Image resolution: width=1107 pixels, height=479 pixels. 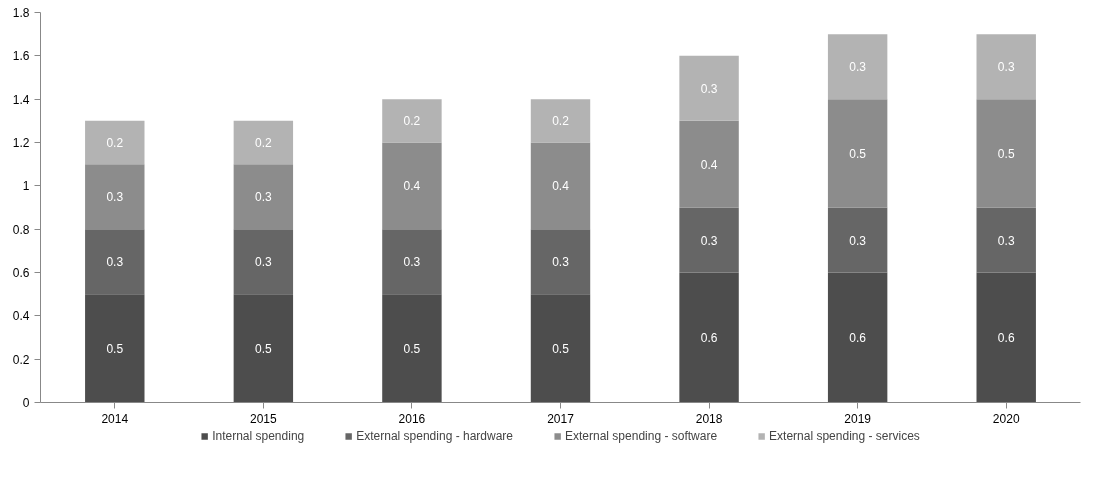 What do you see at coordinates (21, 316) in the screenshot?
I see `y-tick-label: 0.4` at bounding box center [21, 316].